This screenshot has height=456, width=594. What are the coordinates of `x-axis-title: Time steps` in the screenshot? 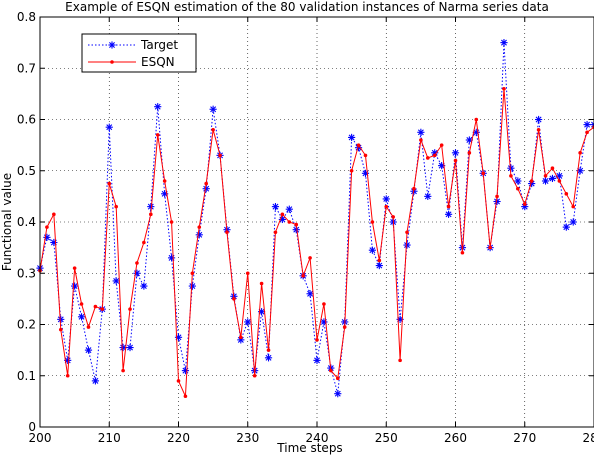 It's located at (309, 448).